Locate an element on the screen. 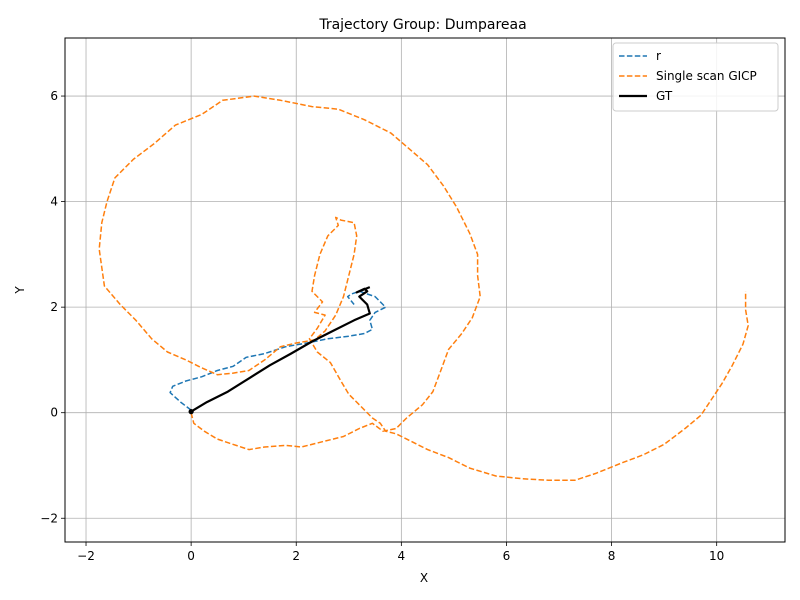 The image size is (800, 600). x-tick-label: 0 is located at coordinates (191, 556).